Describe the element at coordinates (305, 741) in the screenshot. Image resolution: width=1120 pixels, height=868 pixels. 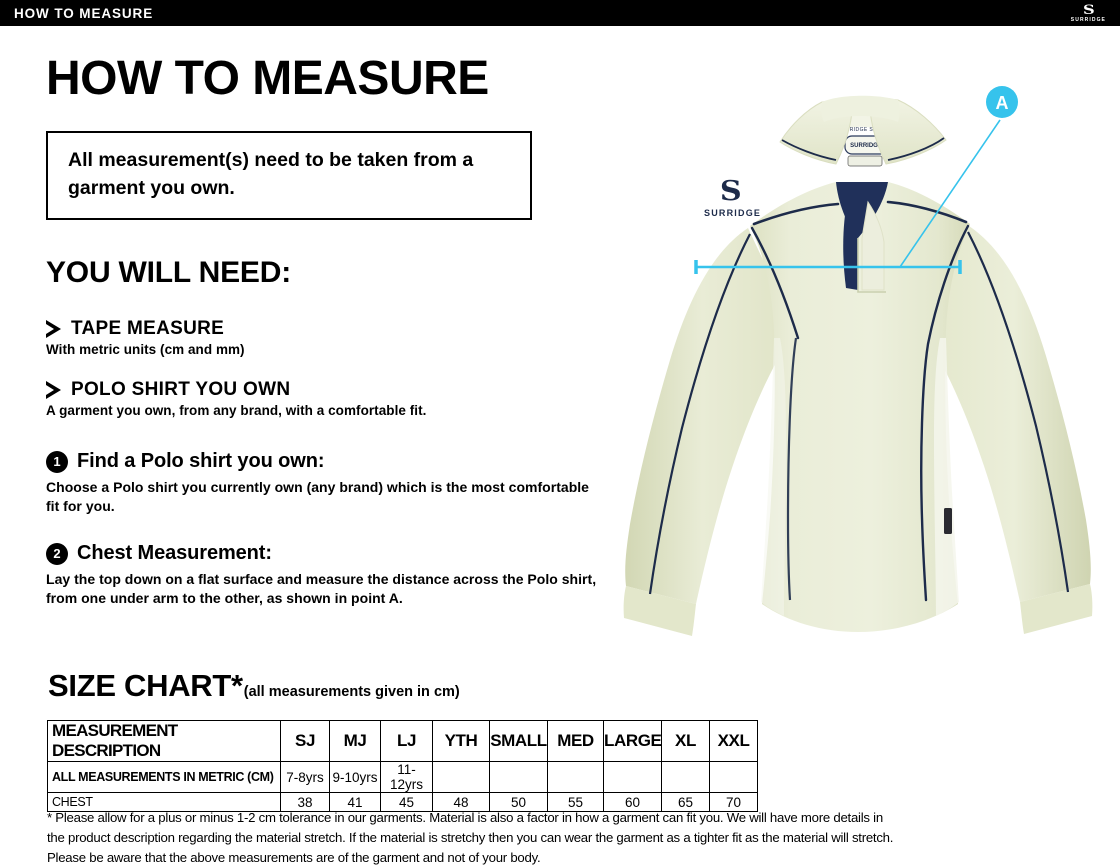
I see `col-header-sj: SJ` at that location.